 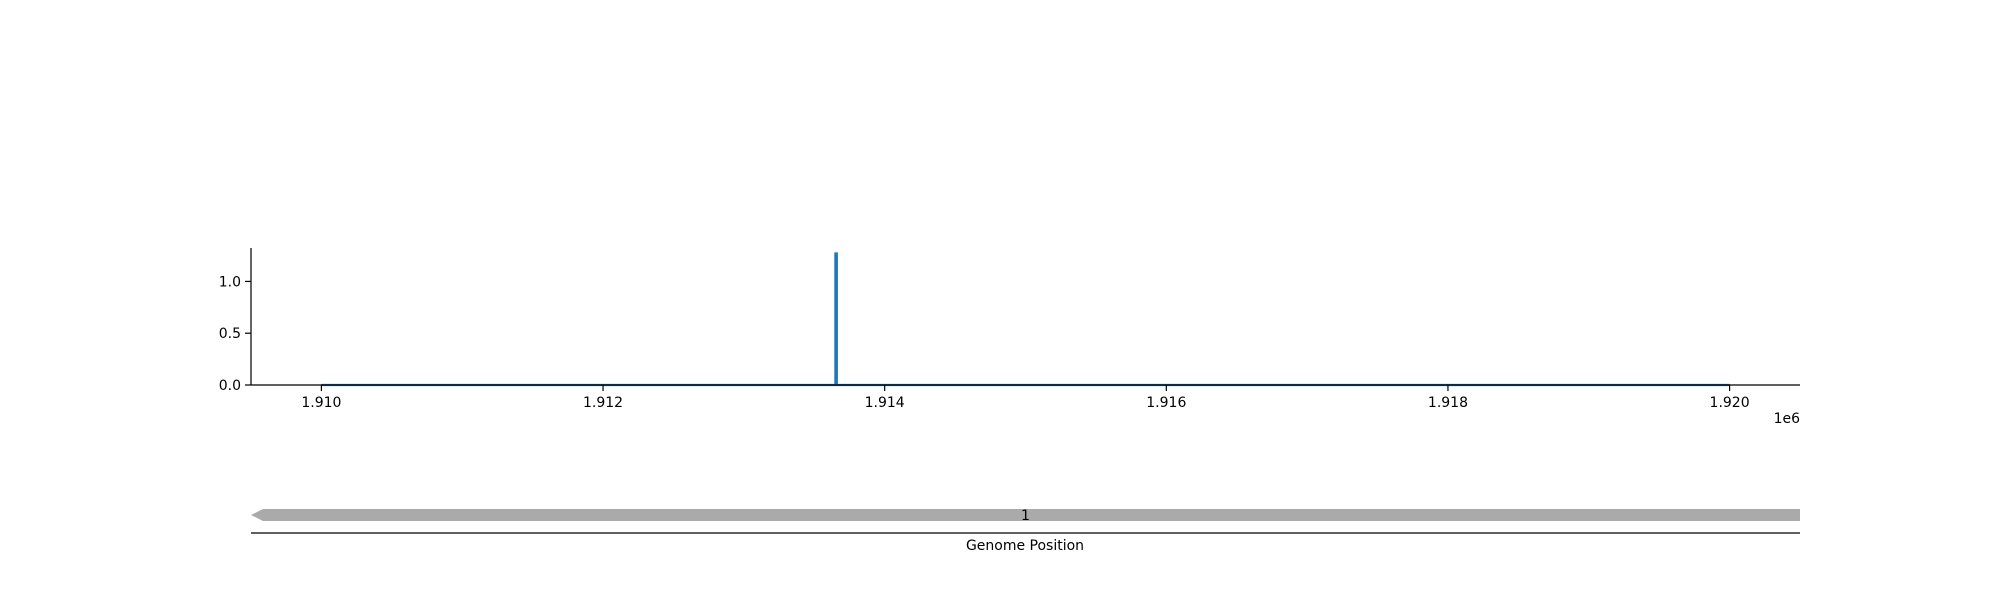 I want to click on x-offset-label: 1e6, so click(x=1787, y=419).